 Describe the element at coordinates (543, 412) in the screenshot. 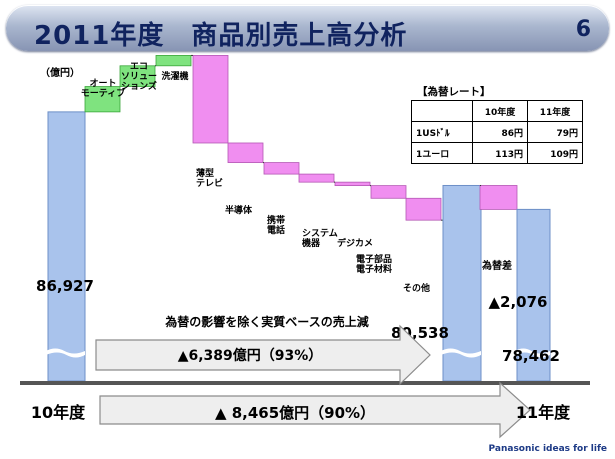

I see `end-period-label: 11年度` at that location.